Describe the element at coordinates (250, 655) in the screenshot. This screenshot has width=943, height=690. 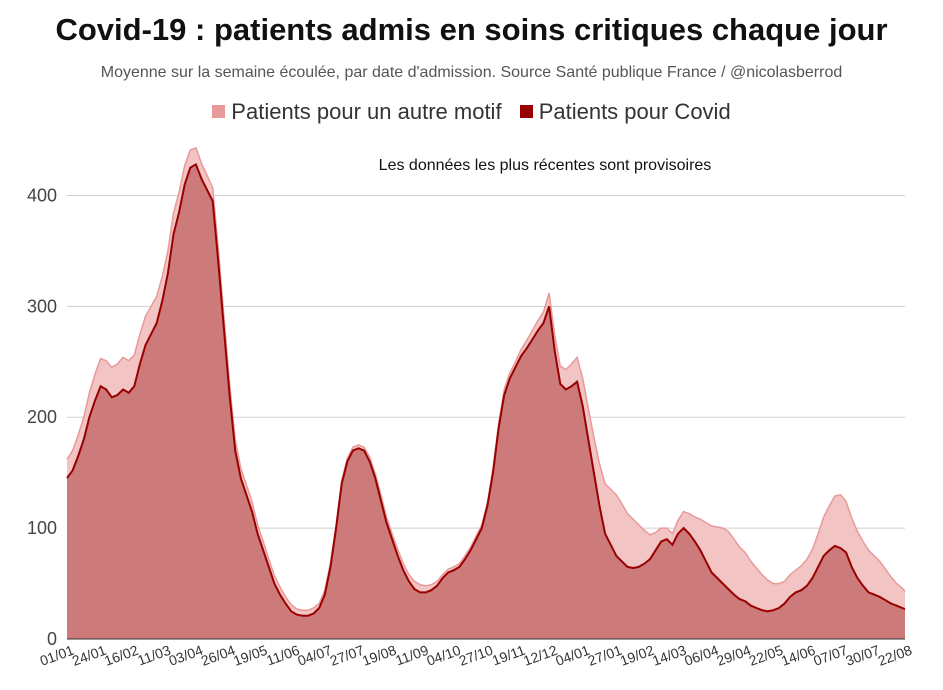
I see `x-tick-label: 19/05` at that location.